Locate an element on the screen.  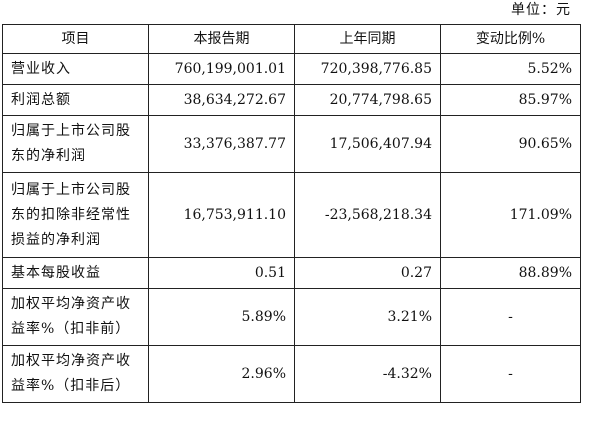
previous-value: 20,774,798.65 is located at coordinates (367, 100).